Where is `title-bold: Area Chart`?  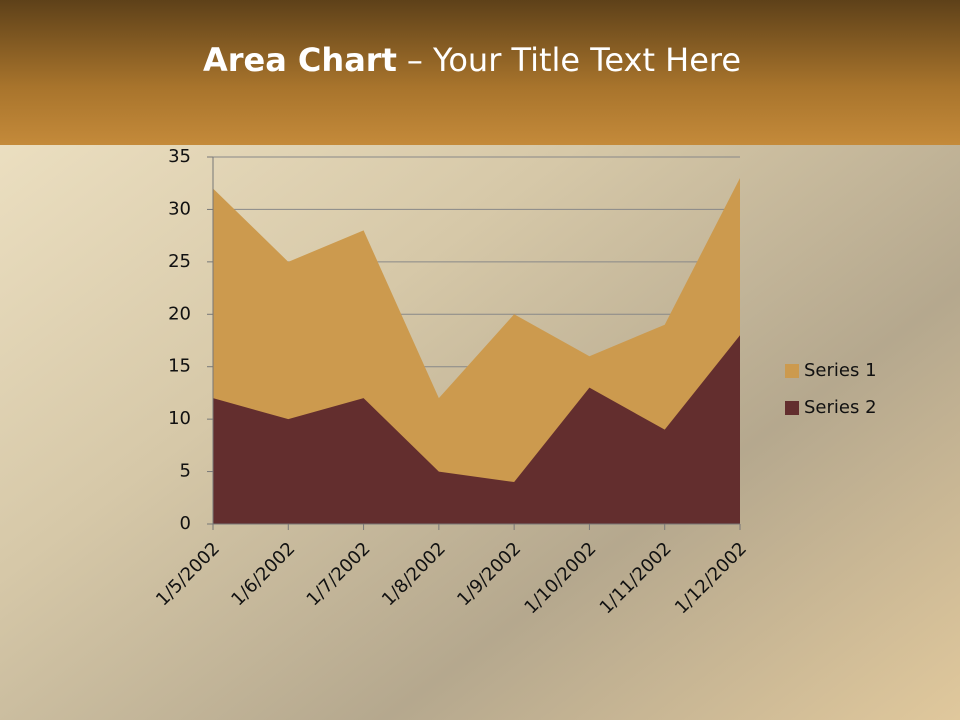
title-bold: Area Chart is located at coordinates (300, 60).